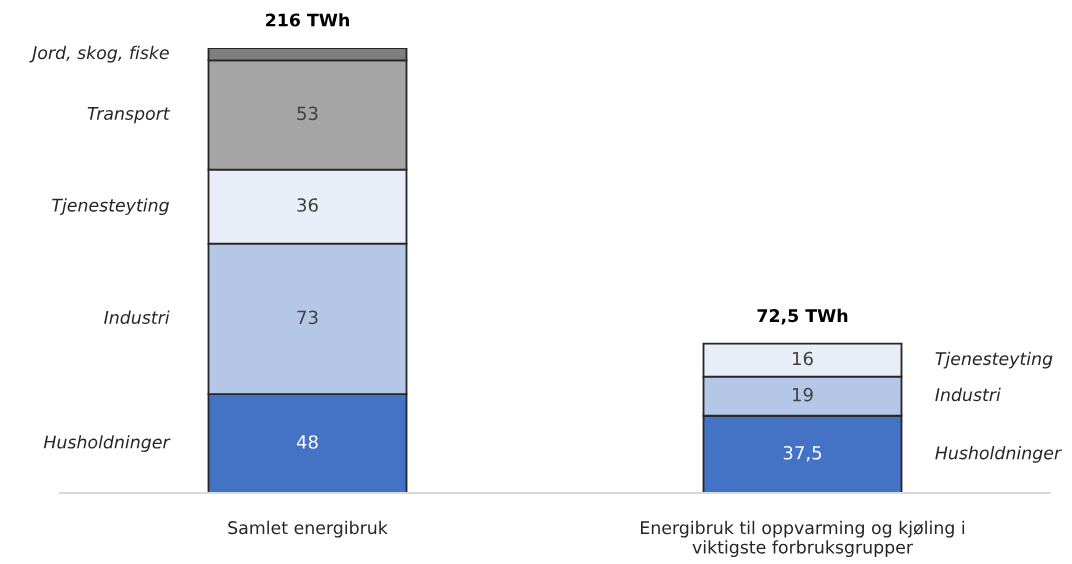 This screenshot has width=1072, height=564. Describe the element at coordinates (307, 317) in the screenshot. I see `data-label: 73` at that location.